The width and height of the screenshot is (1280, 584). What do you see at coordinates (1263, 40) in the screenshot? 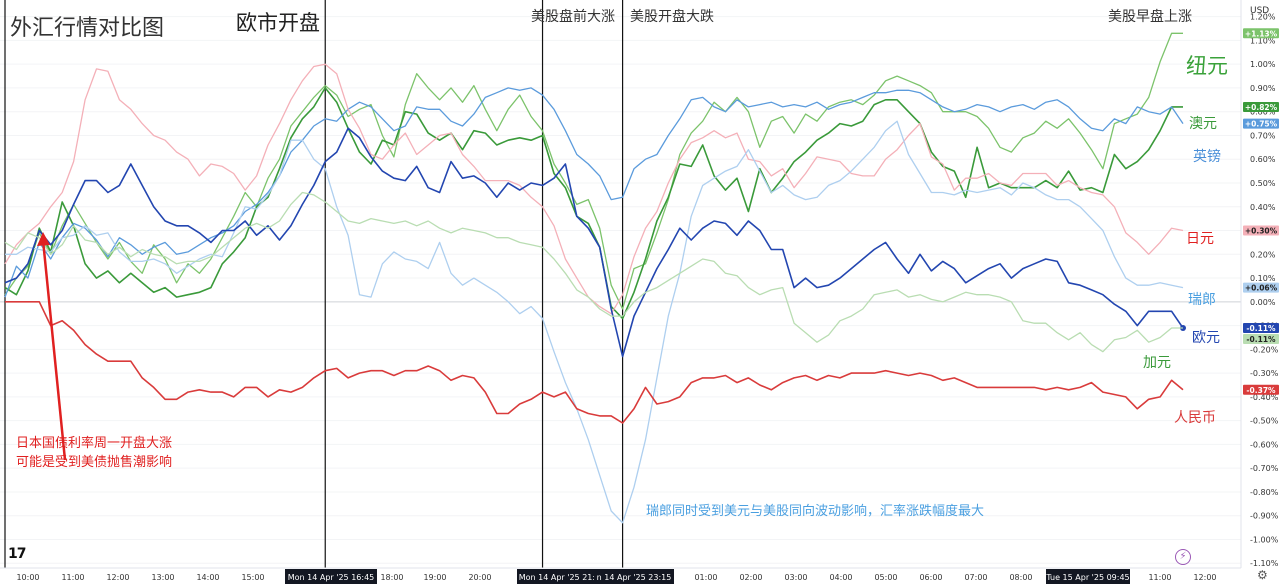
I see `y-tick-label: 1.10%` at bounding box center [1263, 40].